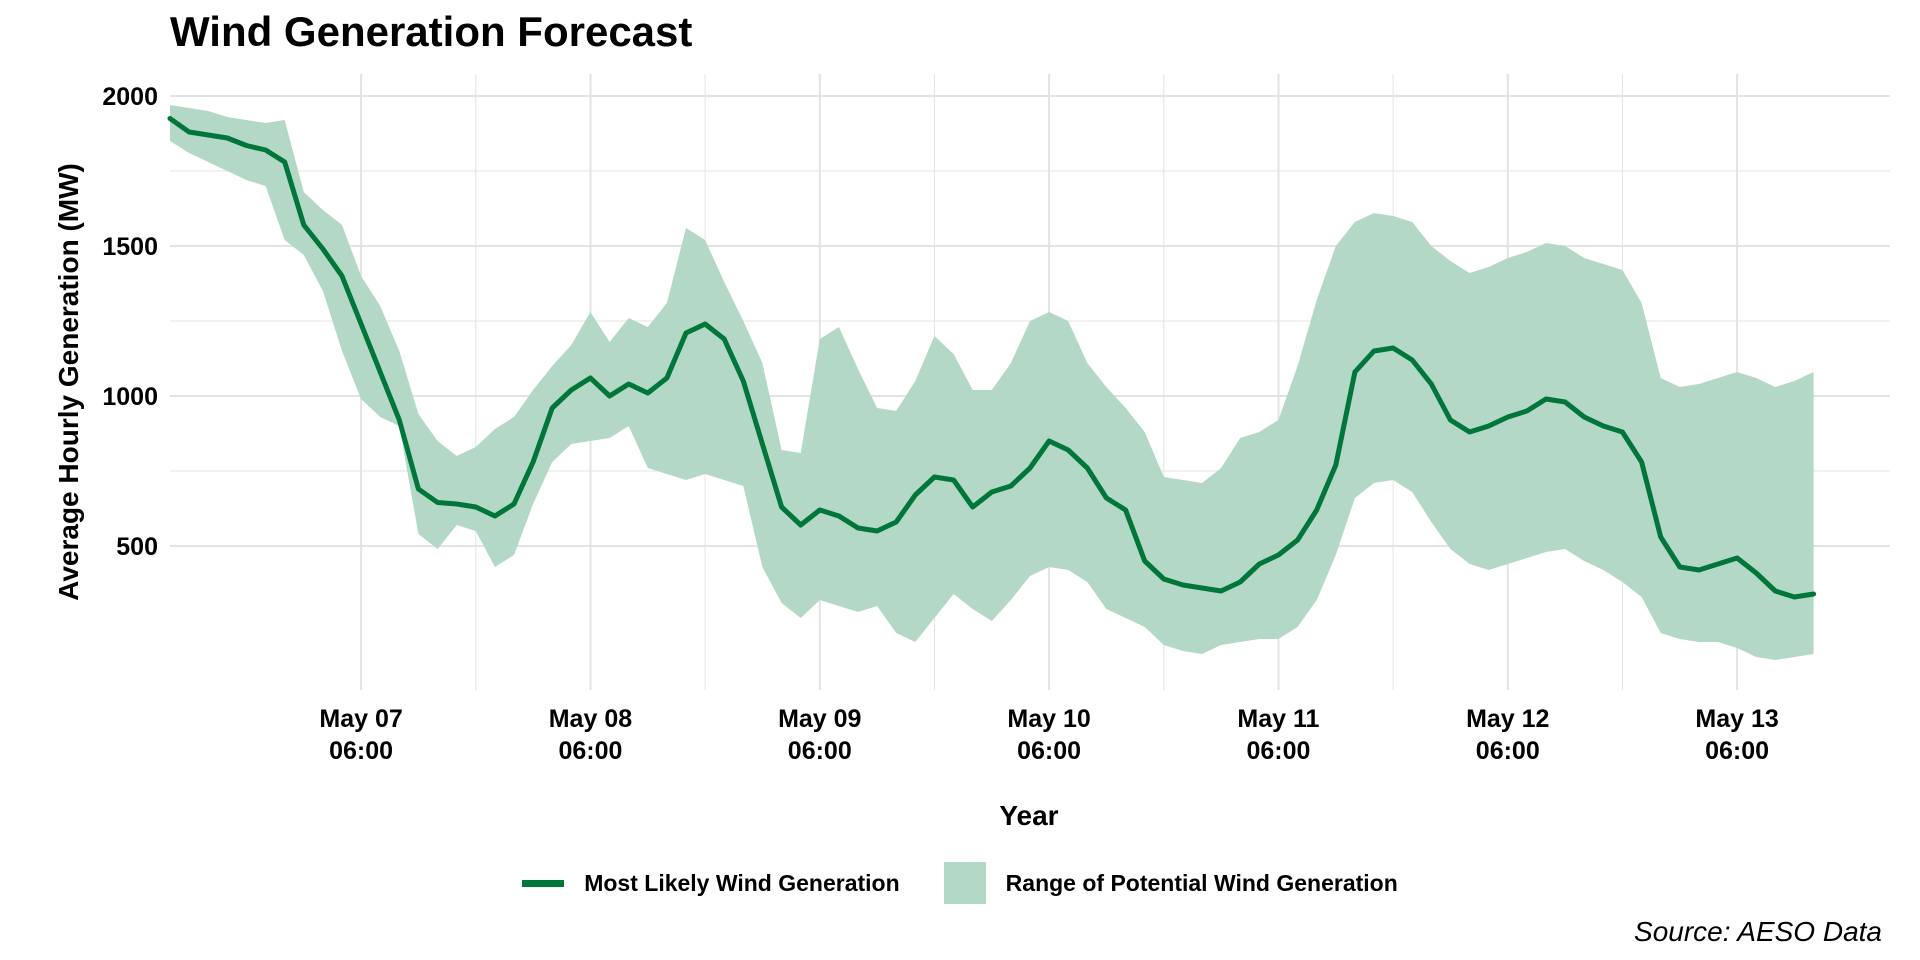  I want to click on x-tick-label: May 07, so click(360, 719).